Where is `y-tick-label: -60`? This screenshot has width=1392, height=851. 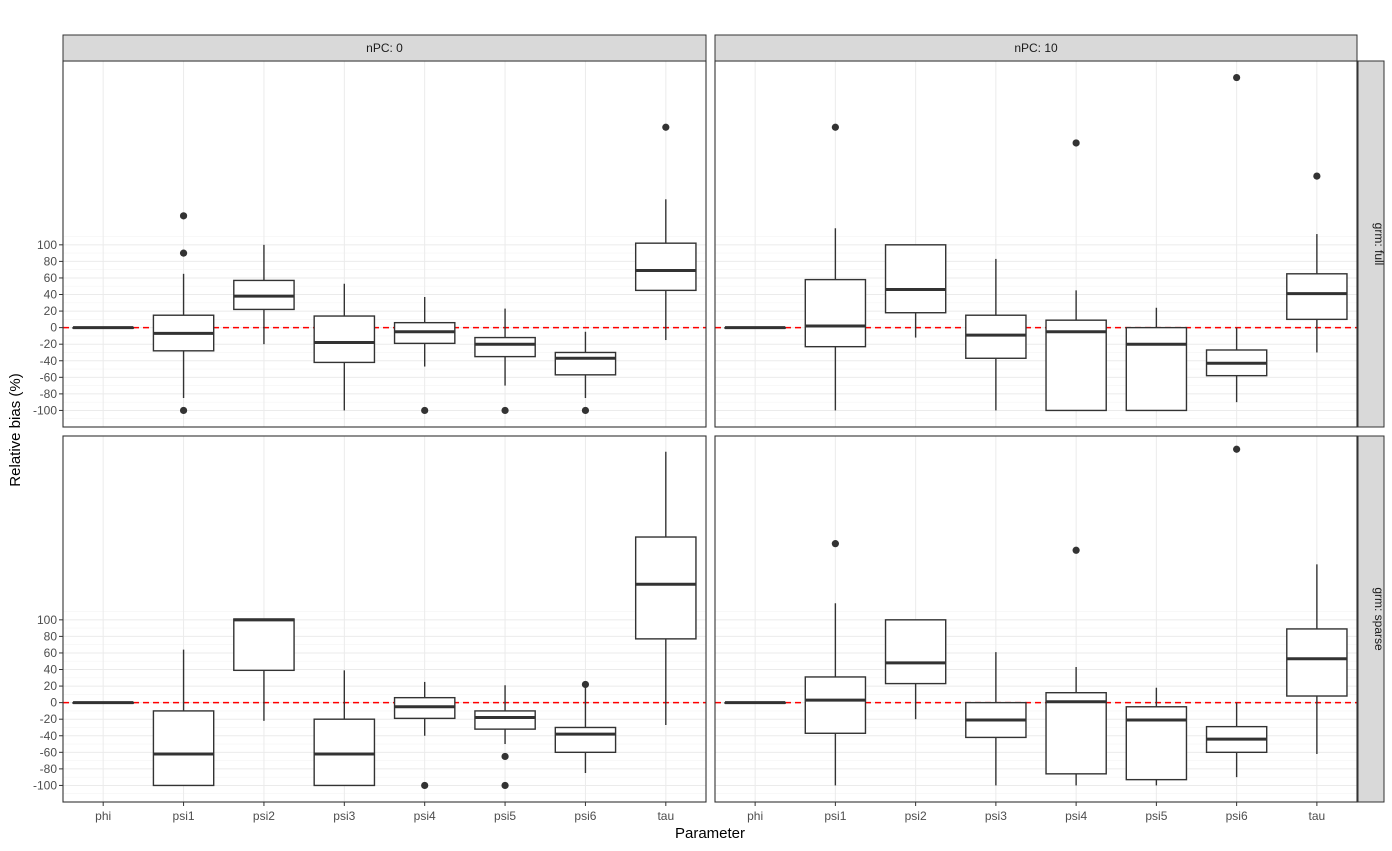
y-tick-label: -60 is located at coordinates (49, 377).